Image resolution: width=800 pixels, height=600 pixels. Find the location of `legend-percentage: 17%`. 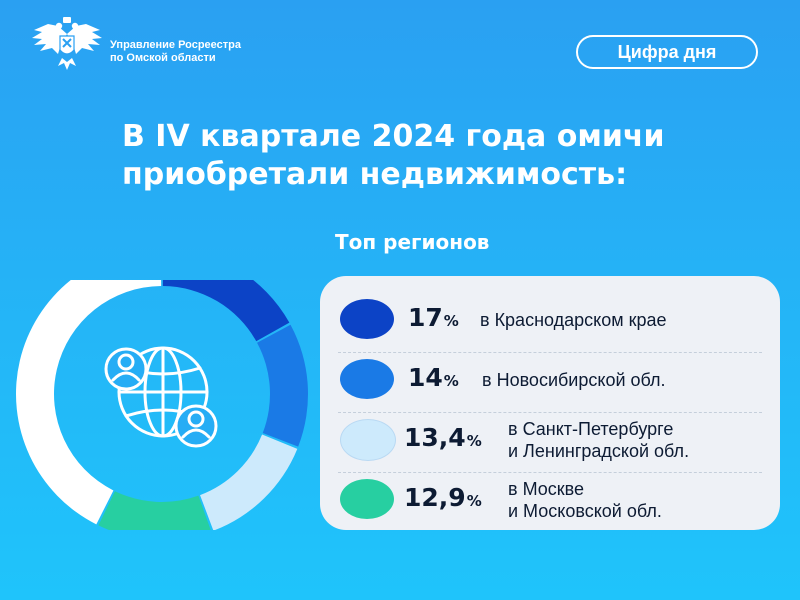

legend-percentage: 17% is located at coordinates (433, 317).